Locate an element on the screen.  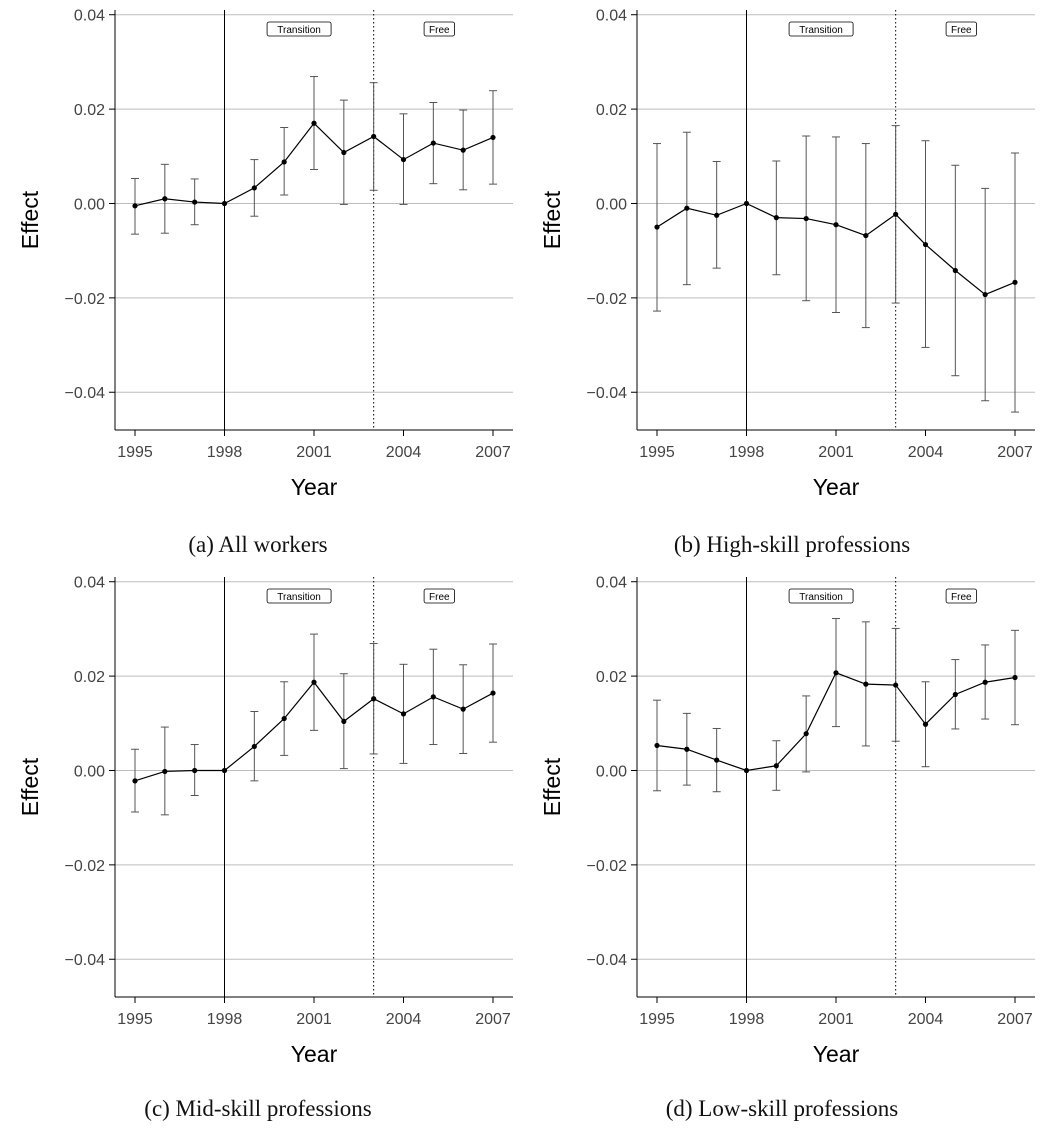
chart-caption-c: (c) Mid-skill professions is located at coordinates (258, 1108).